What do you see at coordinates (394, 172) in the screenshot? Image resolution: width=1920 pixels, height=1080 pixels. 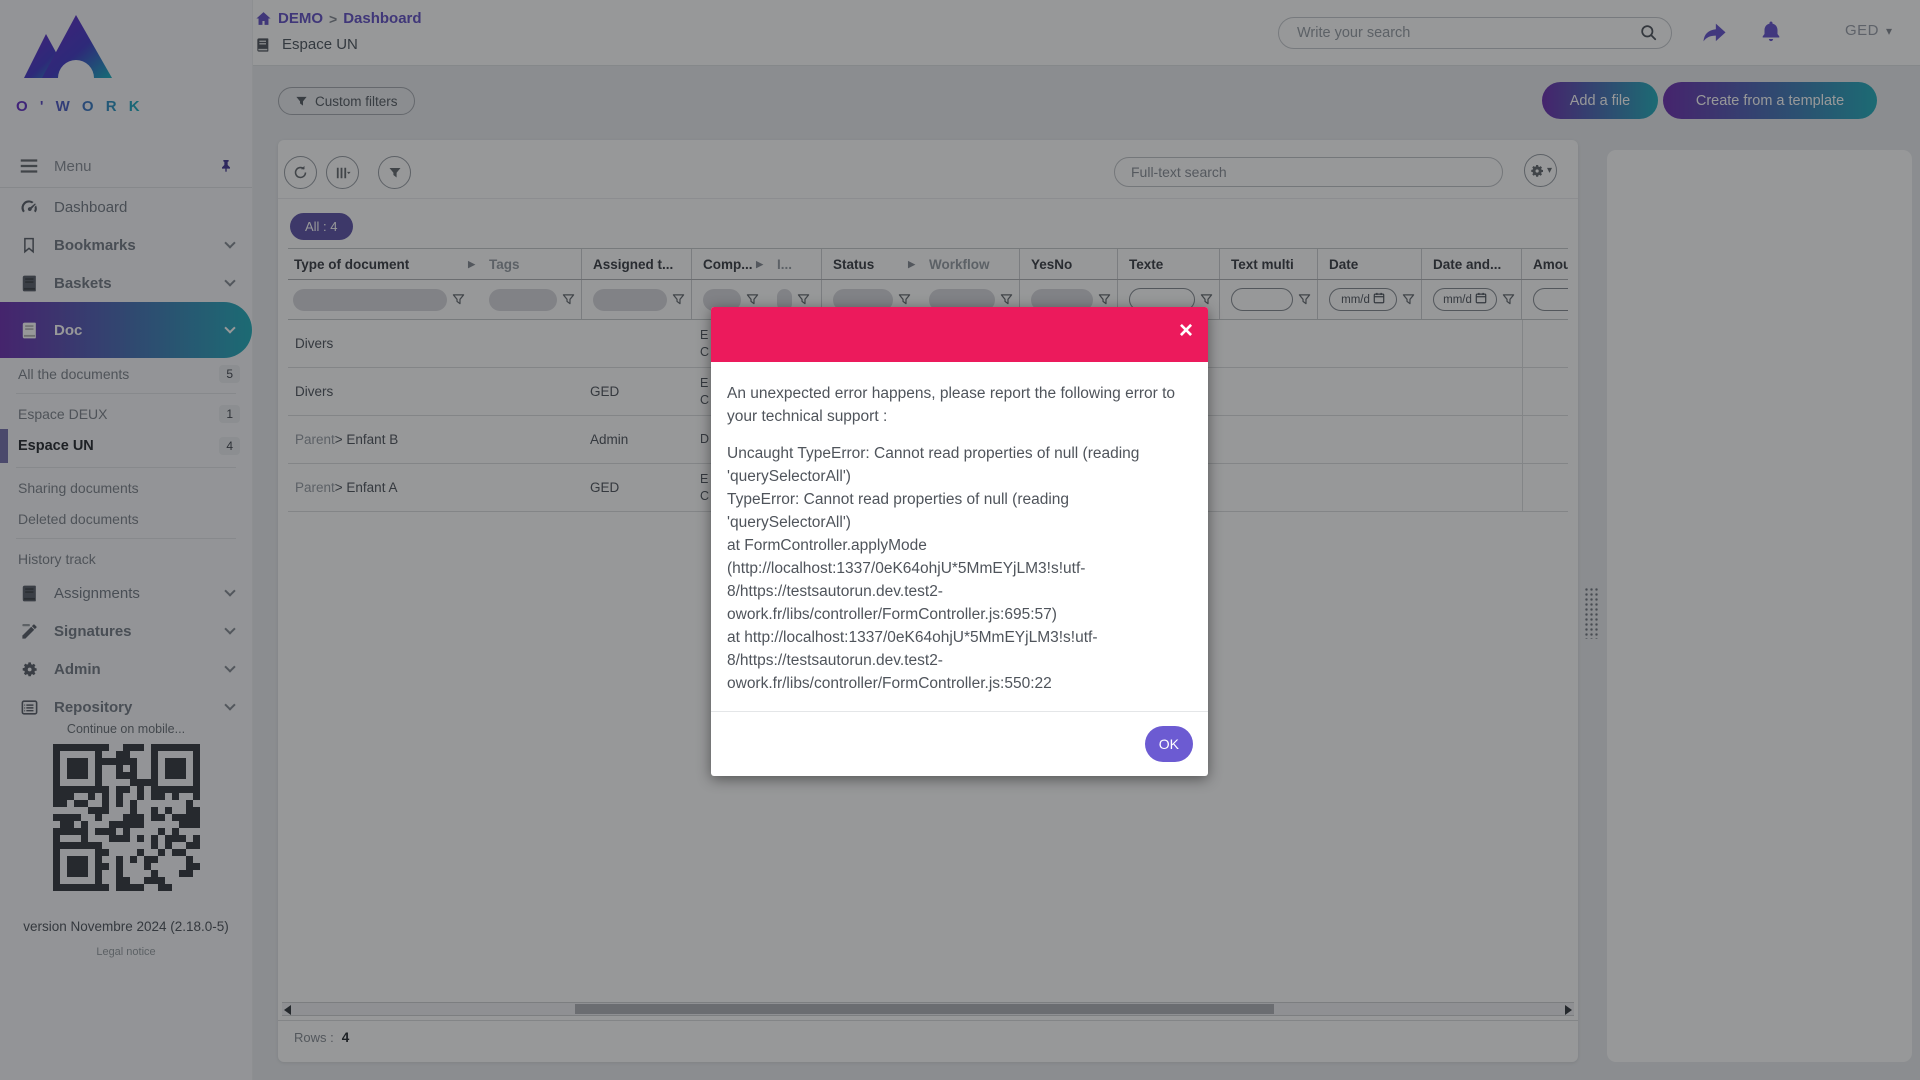 I see `filter-button` at bounding box center [394, 172].